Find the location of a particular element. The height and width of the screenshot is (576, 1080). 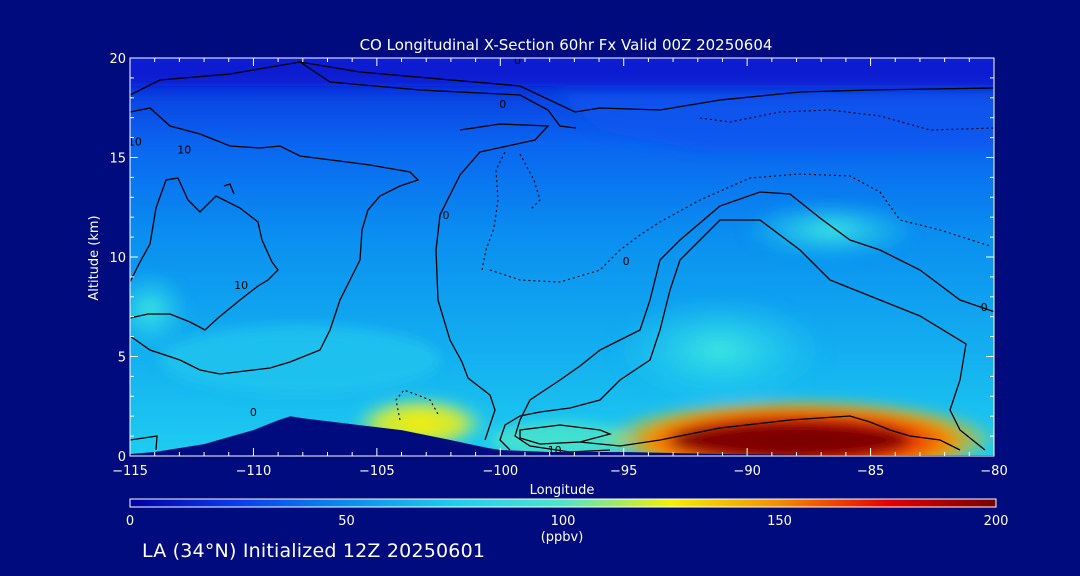

x-axis-label: Longitude is located at coordinates (562, 490).